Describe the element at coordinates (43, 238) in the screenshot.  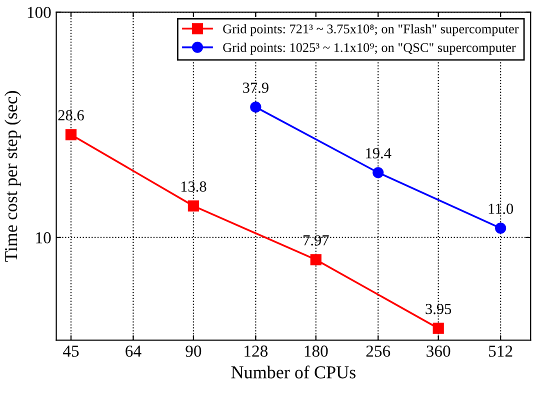
I see `y-tick-label: 10` at that location.